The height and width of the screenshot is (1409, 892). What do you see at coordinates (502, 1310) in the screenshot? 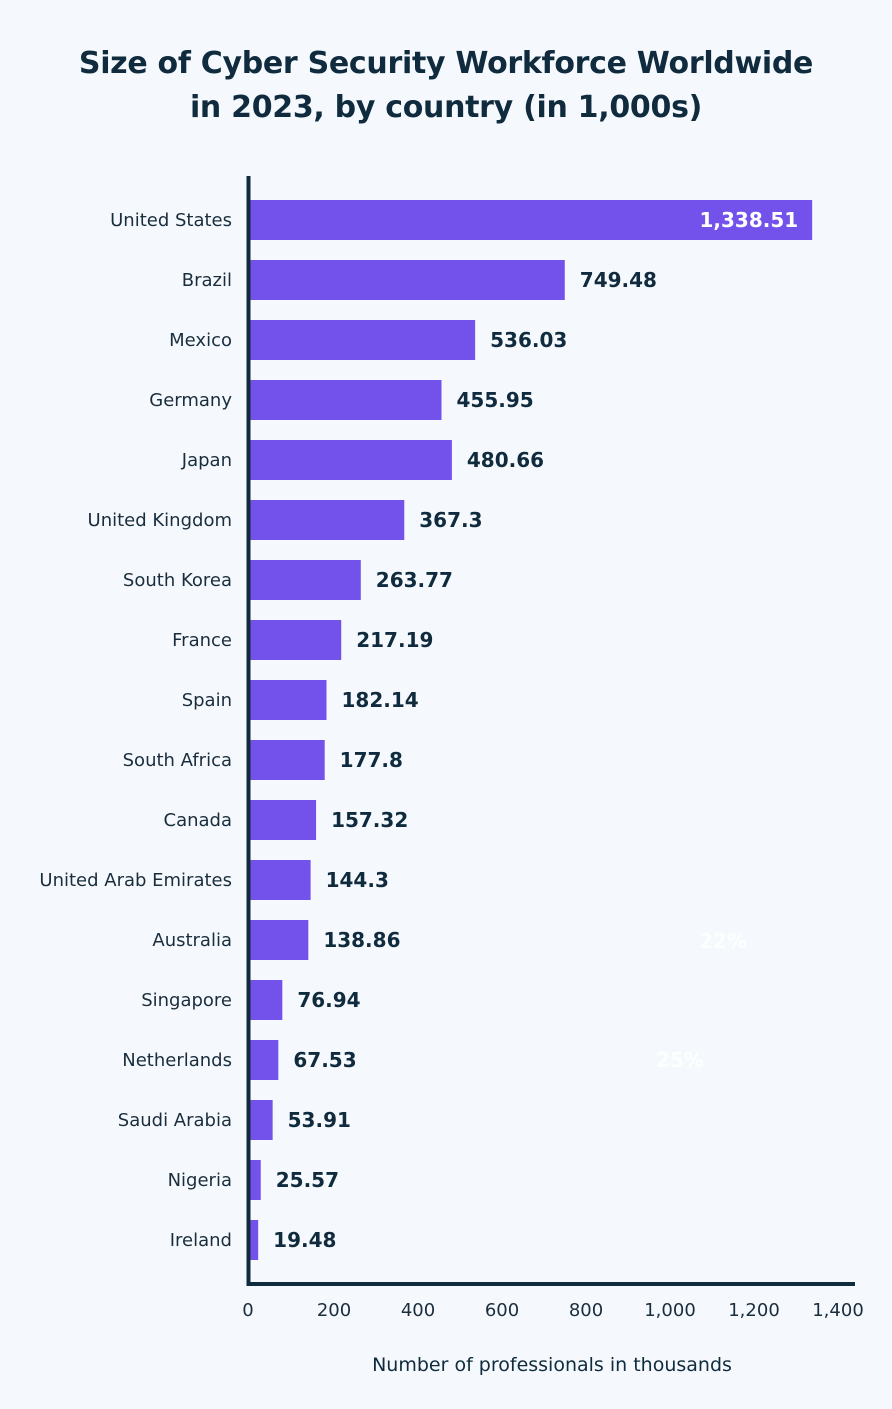
I see `x-tick-label: 600` at bounding box center [502, 1310].